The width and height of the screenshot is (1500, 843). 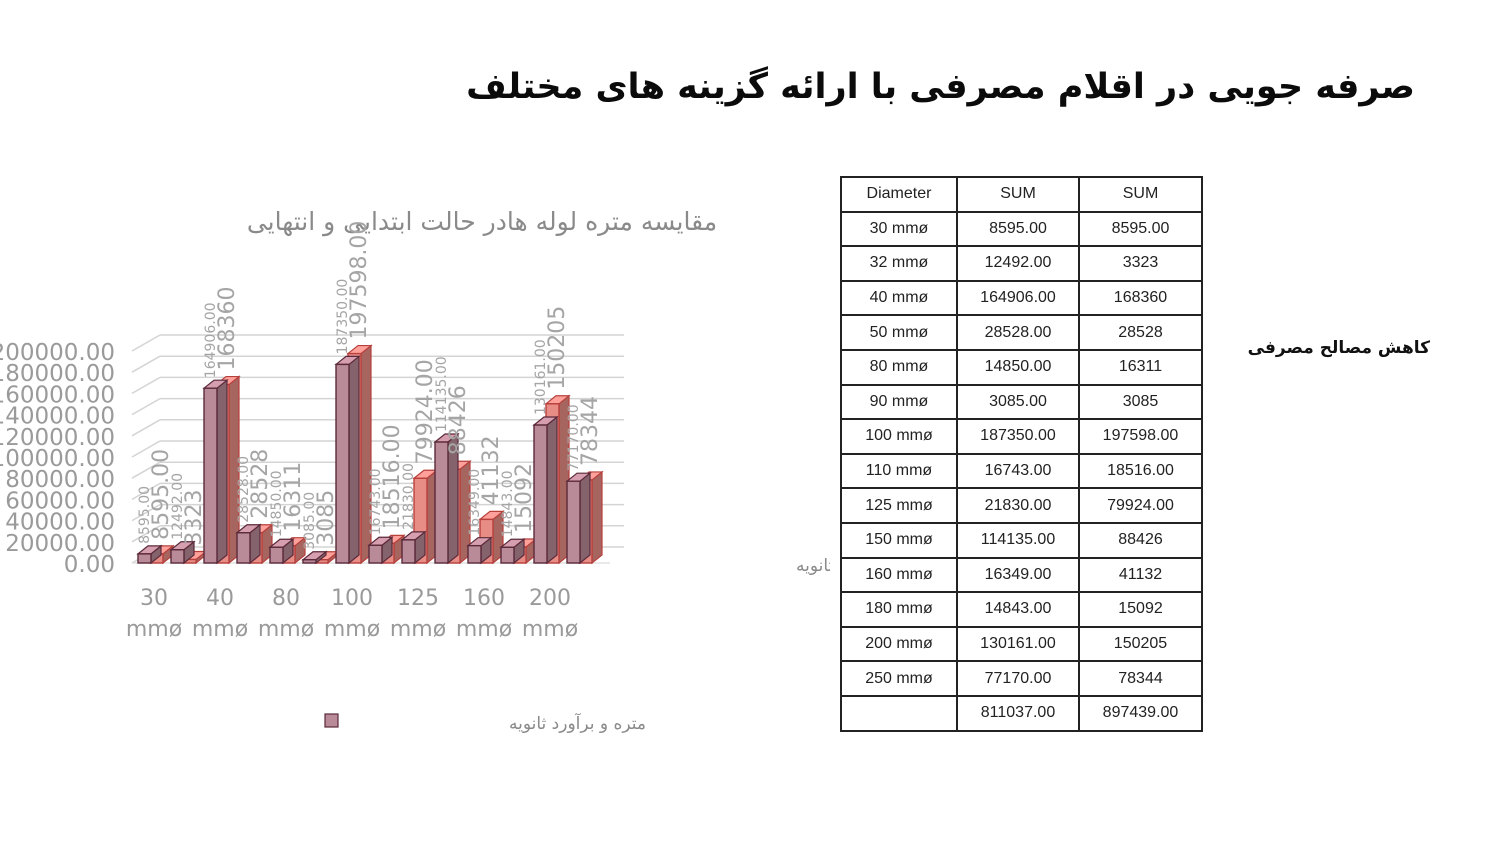 What do you see at coordinates (418, 614) in the screenshot?
I see `x-tick-label: 125 mmø` at bounding box center [418, 614].